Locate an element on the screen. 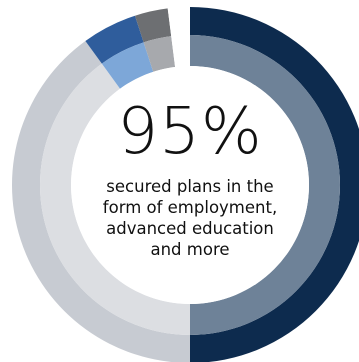 This screenshot has width=359, height=362. caption-line-4: and more is located at coordinates (190, 249).